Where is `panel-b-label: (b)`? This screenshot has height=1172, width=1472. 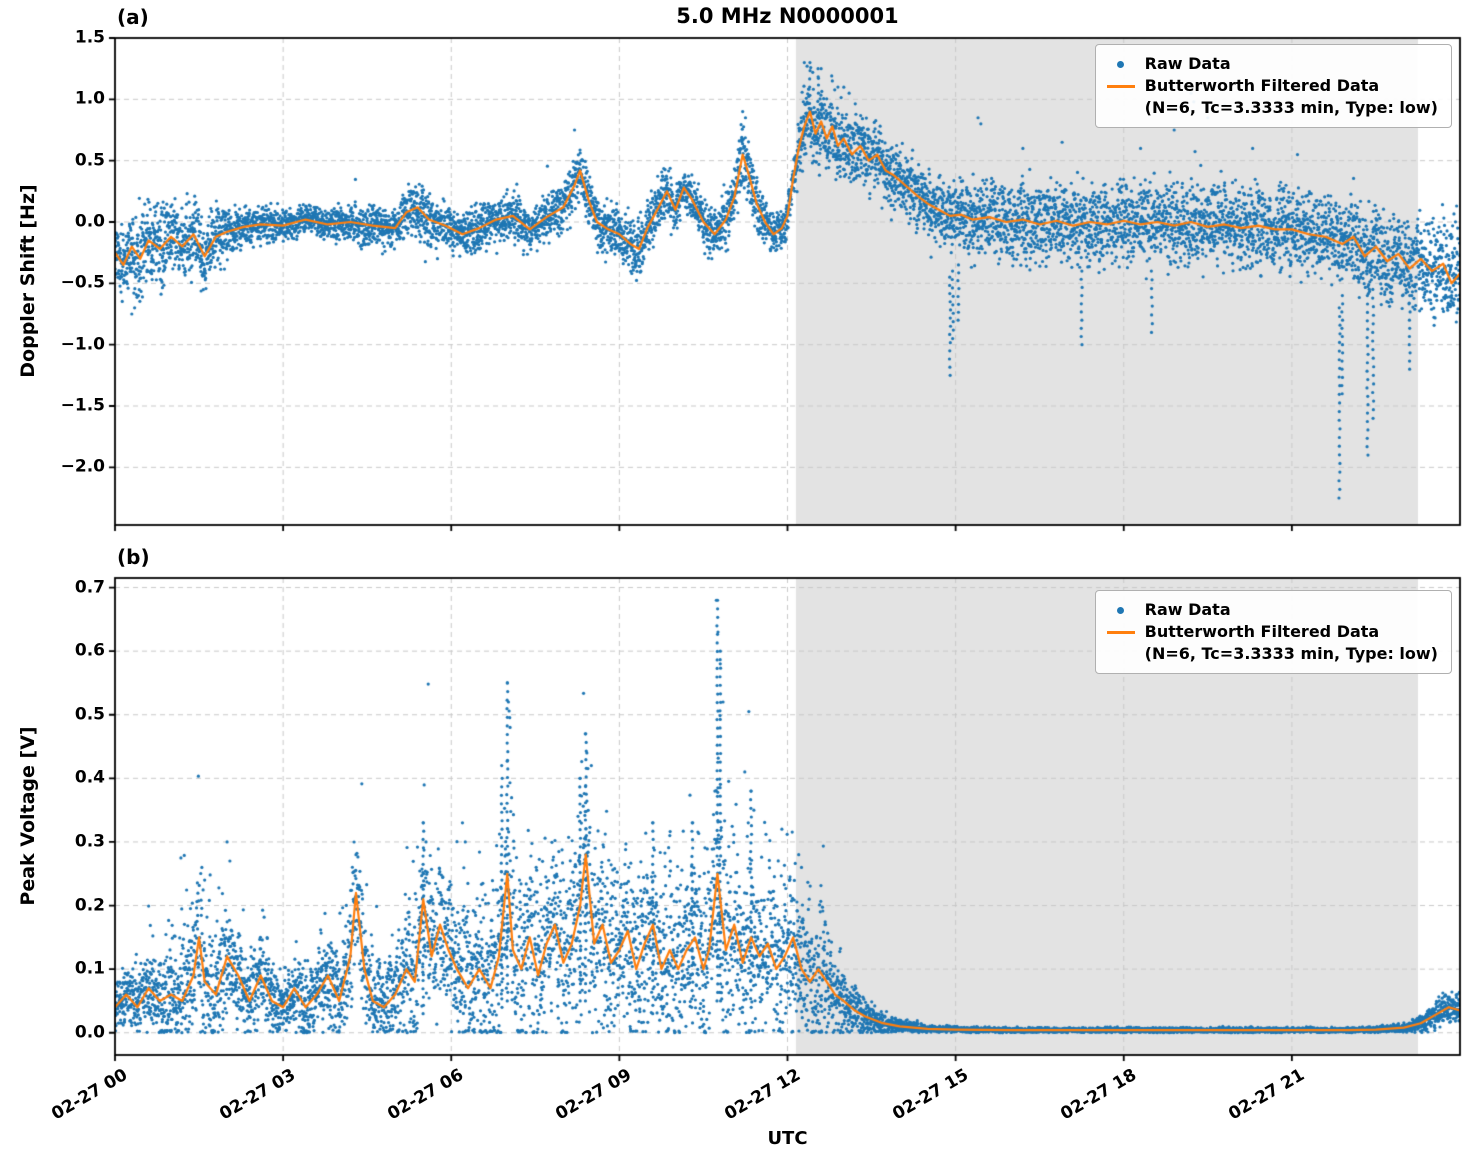
panel-b-label: (b) is located at coordinates (133, 557).